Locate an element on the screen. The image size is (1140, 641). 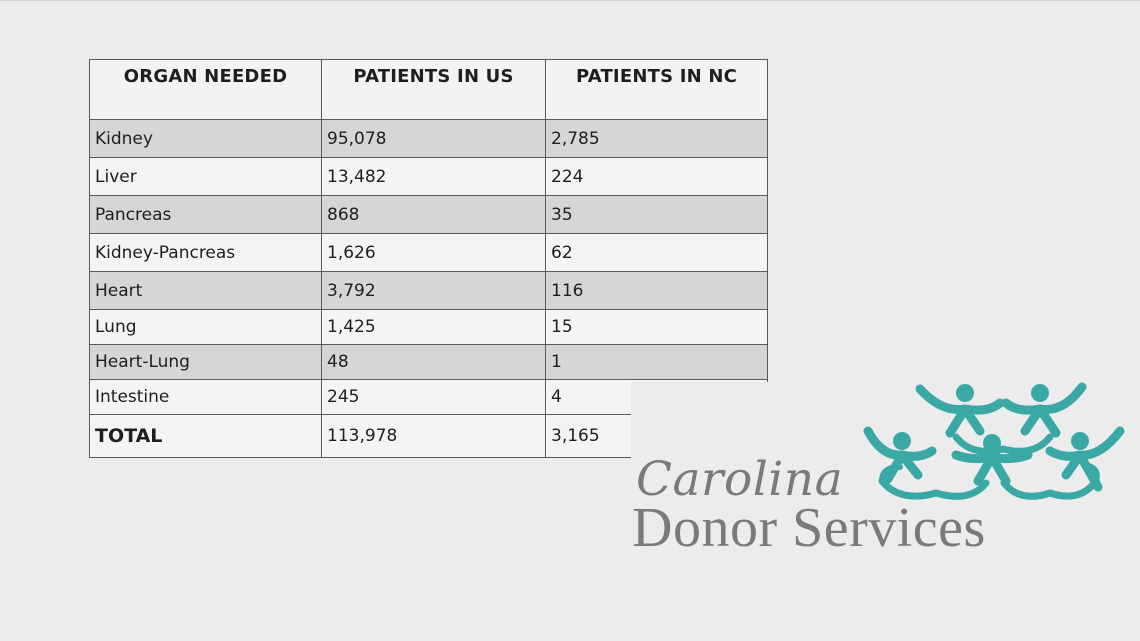
organ-cell: Intestine is located at coordinates (205, 397).